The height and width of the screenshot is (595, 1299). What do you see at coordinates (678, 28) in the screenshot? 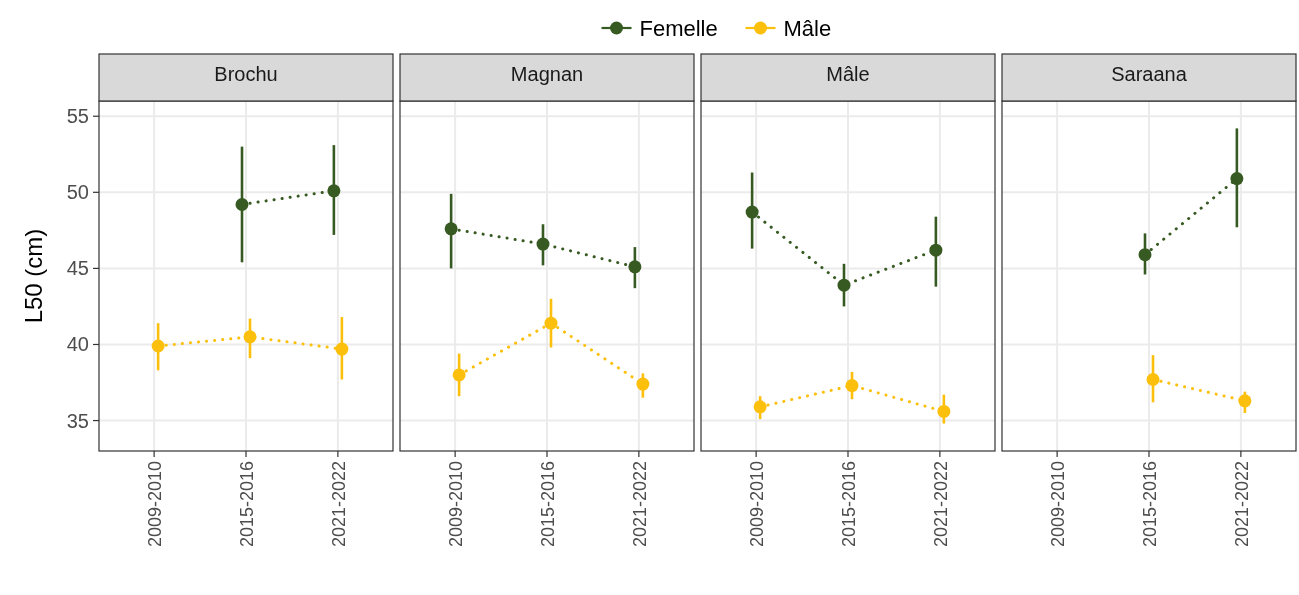
I see `legend-label: Femelle` at bounding box center [678, 28].